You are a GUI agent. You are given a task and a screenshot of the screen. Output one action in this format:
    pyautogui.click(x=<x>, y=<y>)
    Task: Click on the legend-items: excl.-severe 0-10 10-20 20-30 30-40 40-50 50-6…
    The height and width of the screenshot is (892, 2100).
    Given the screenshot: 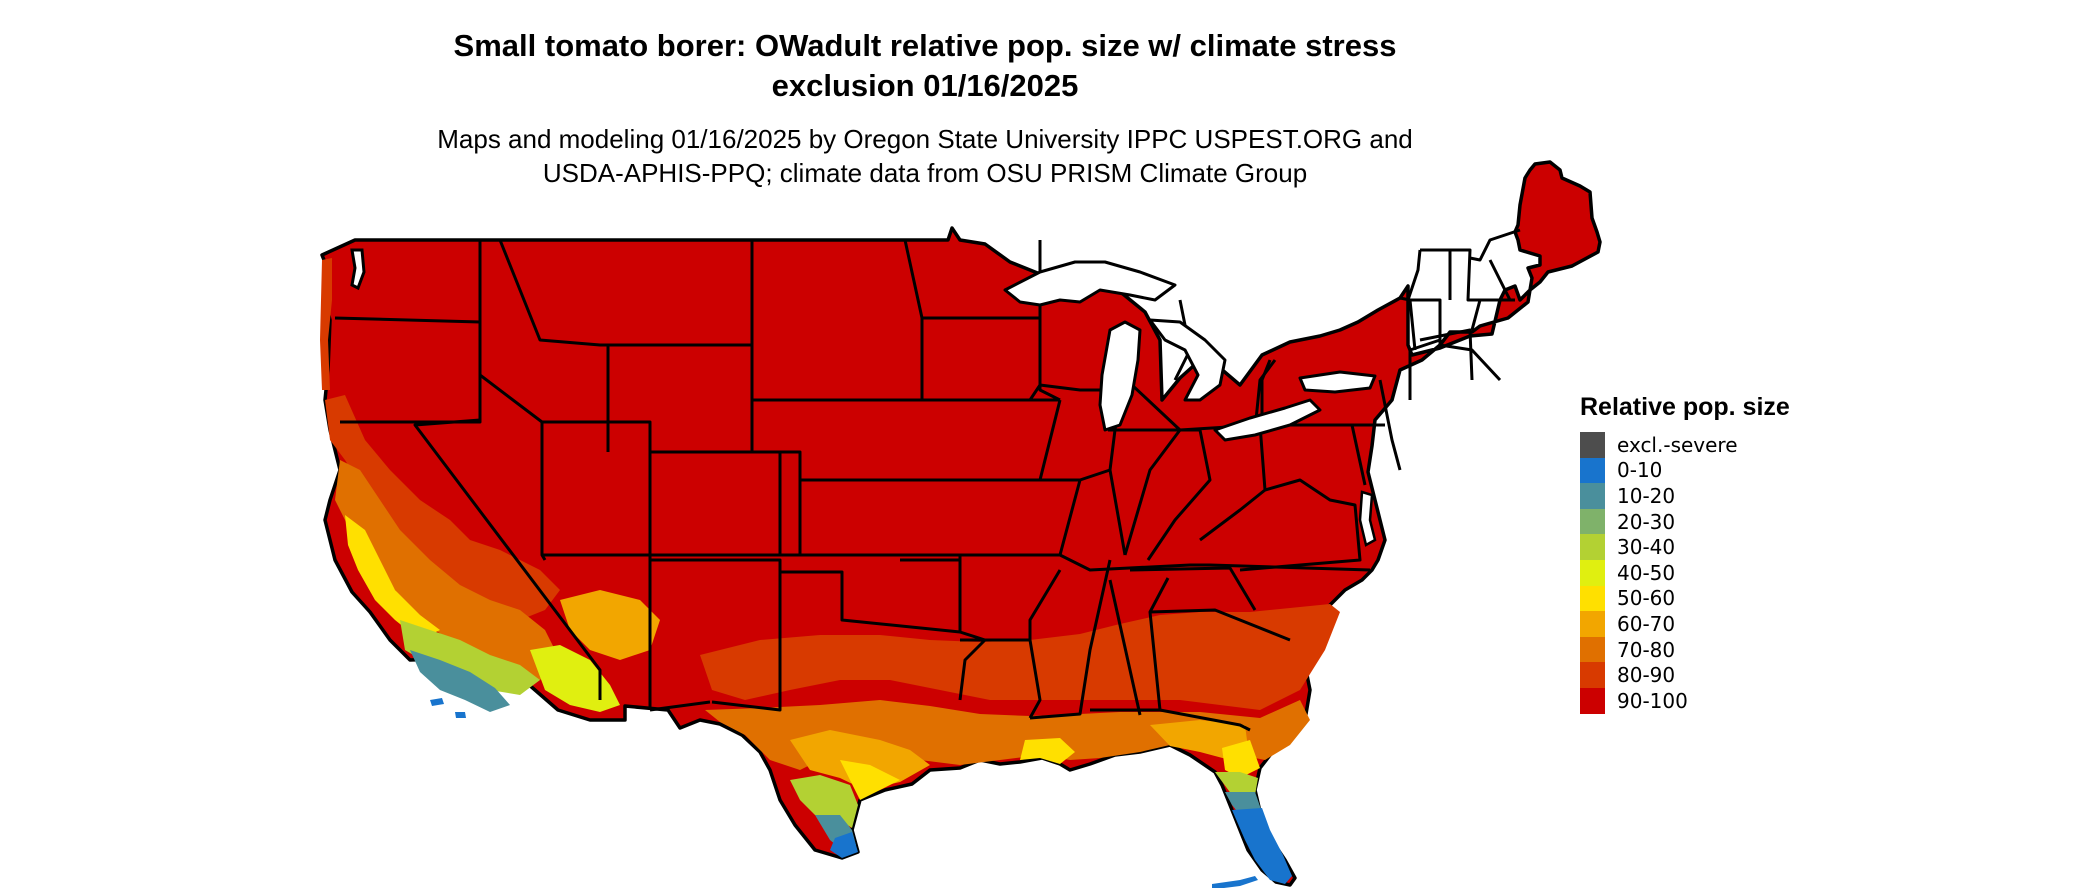 What is the action you would take?
    pyautogui.click(x=1685, y=573)
    